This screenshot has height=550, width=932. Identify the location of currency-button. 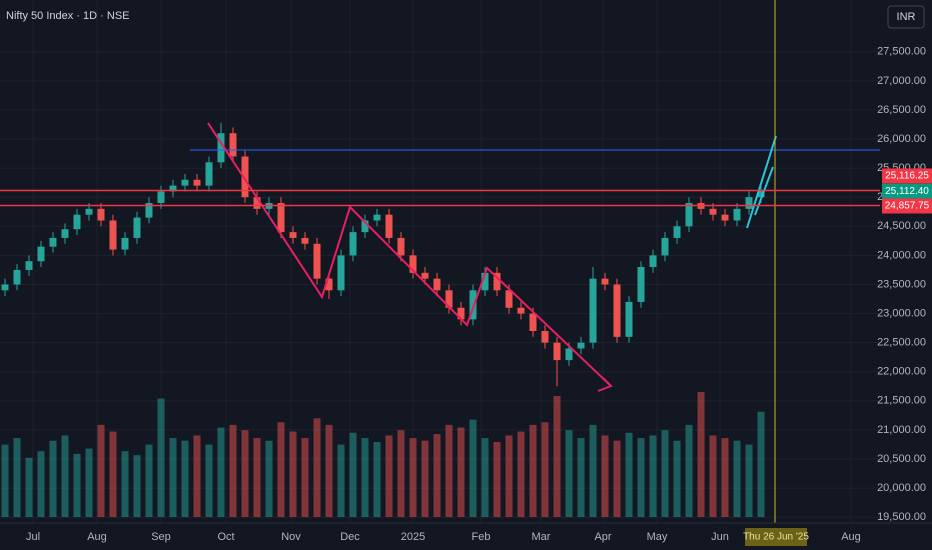
(906, 17).